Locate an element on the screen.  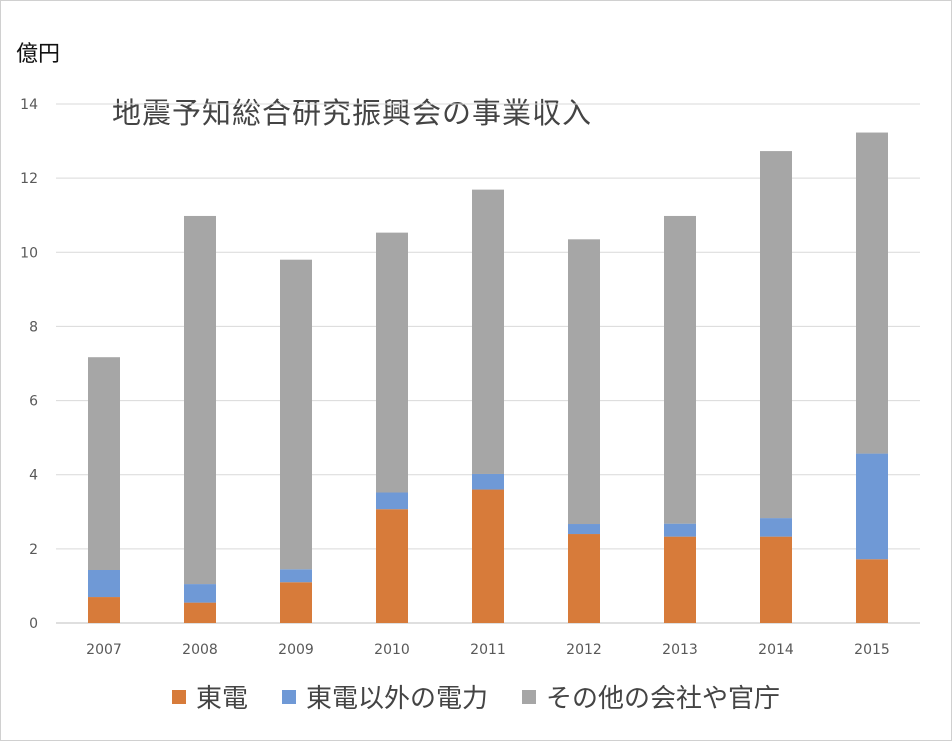
bar-segment-tepco-2007 is located at coordinates (104, 610).